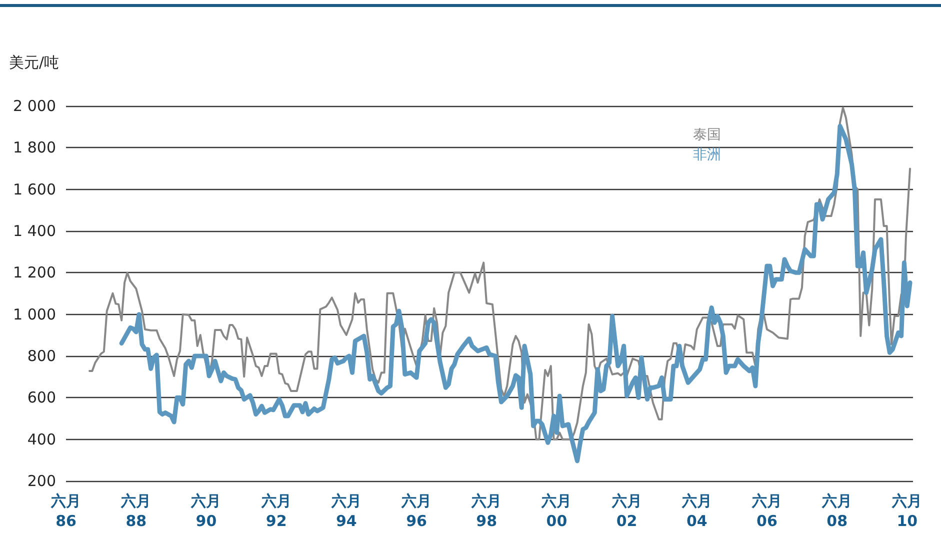  Describe the element at coordinates (906, 511) in the screenshot. I see `x-tick-label: 六月 10` at that location.